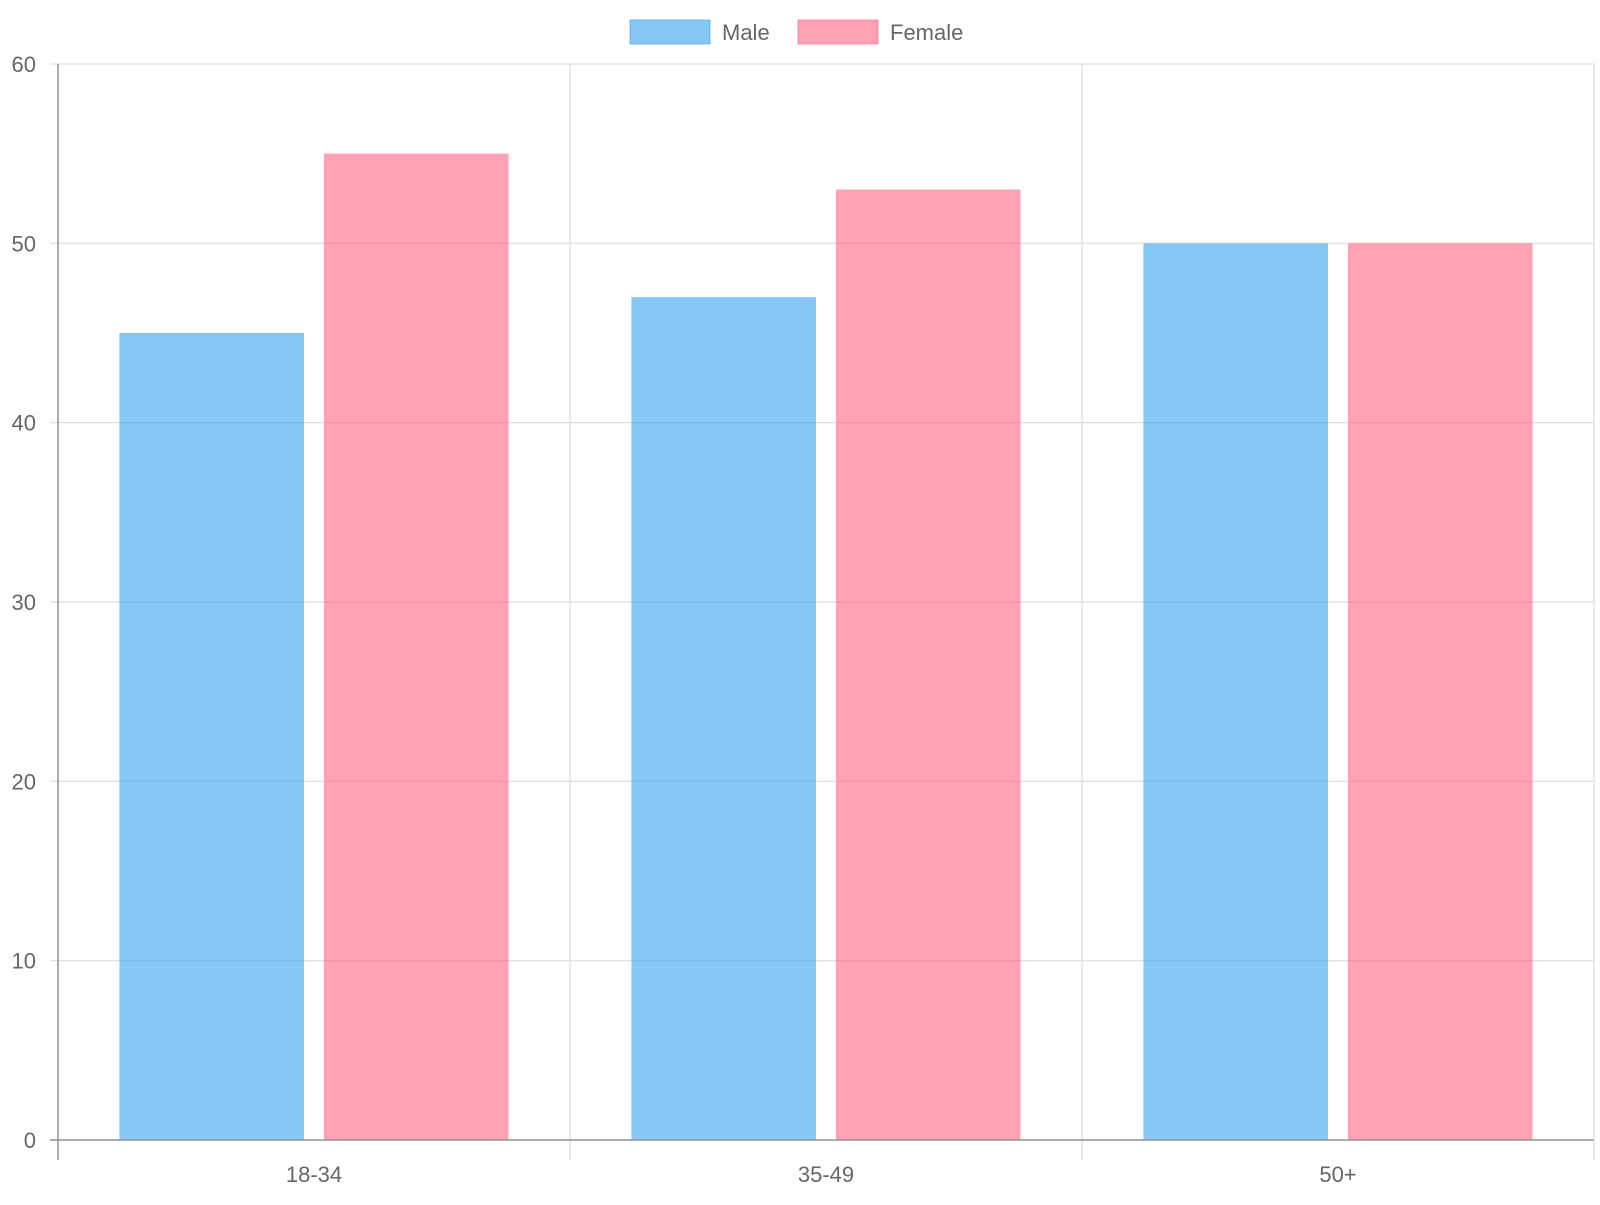  Describe the element at coordinates (1235, 692) in the screenshot. I see `bar-male-50+` at that location.